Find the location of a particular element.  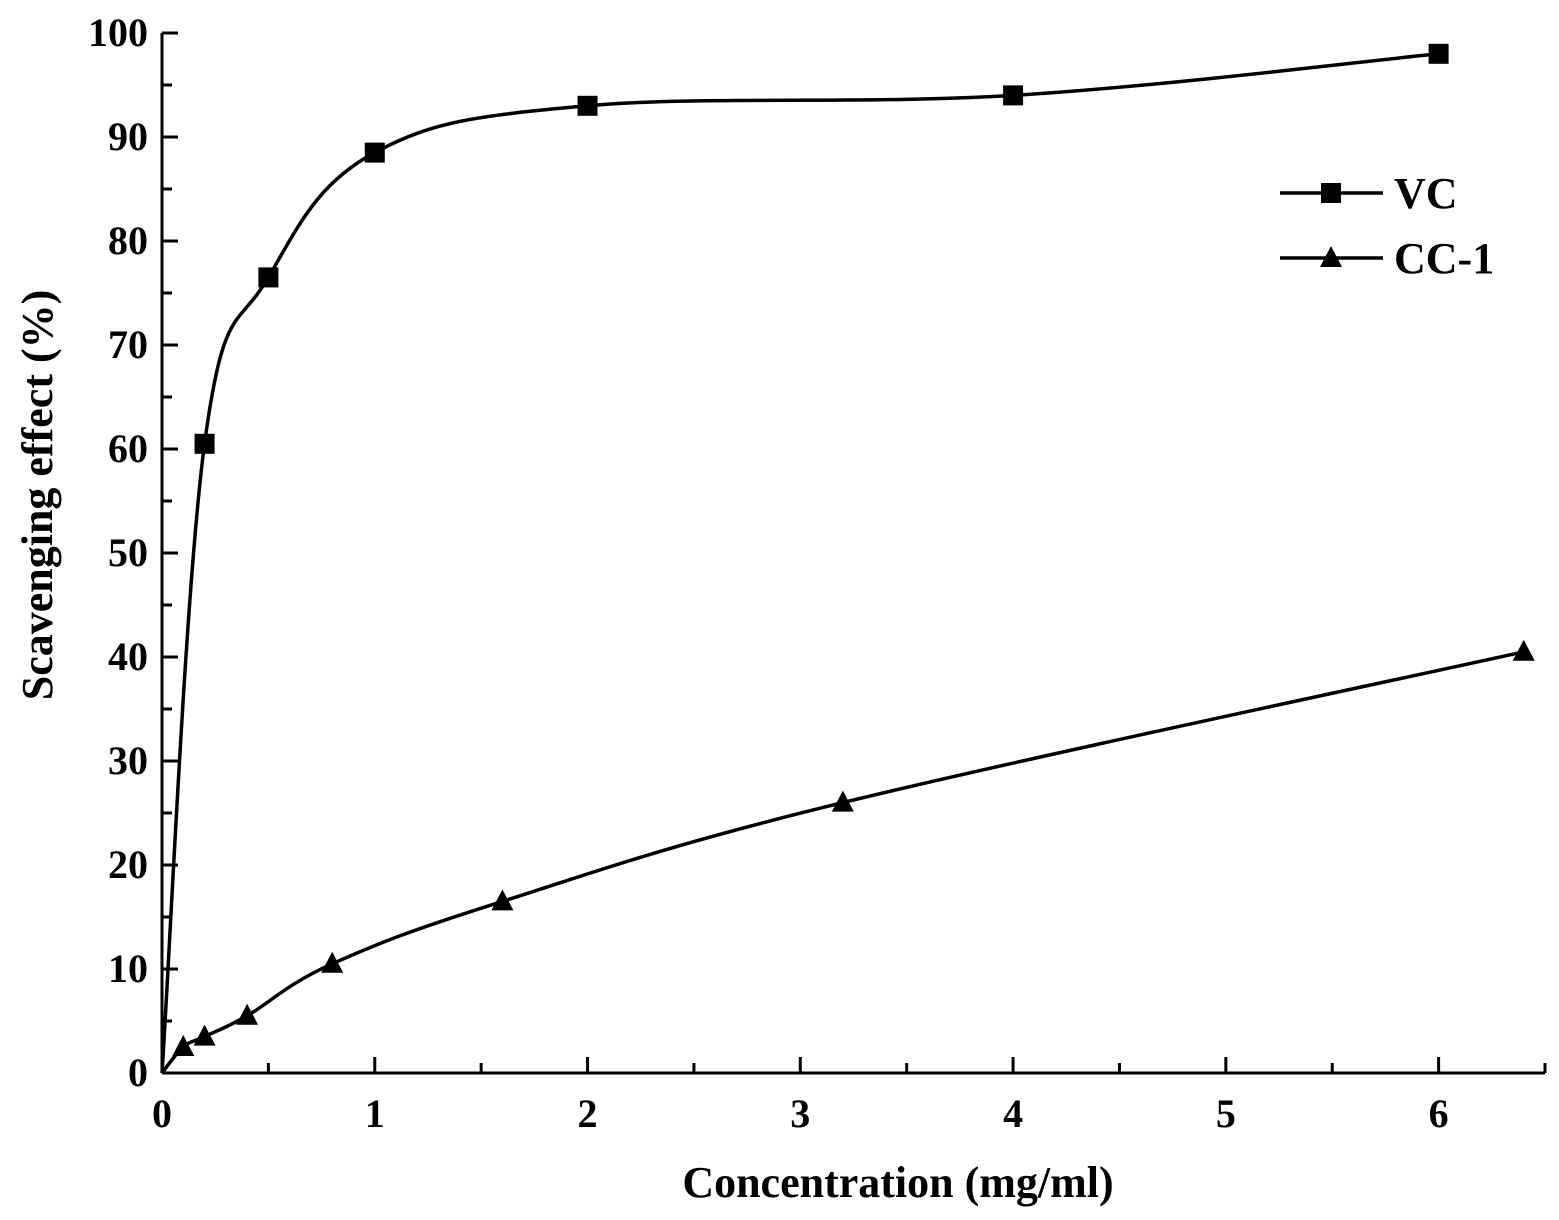

y-tick-label: 70 is located at coordinates (128, 344).